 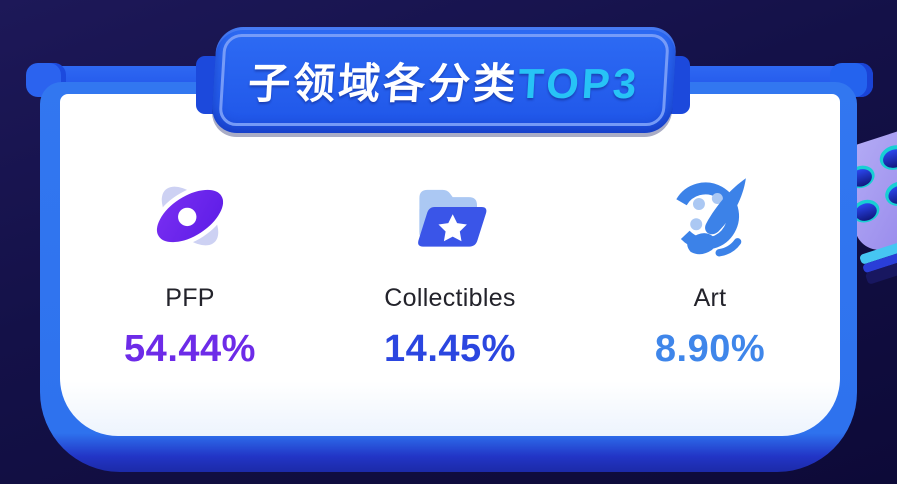 I want to click on stat-art: Art 8.90%, so click(x=710, y=269).